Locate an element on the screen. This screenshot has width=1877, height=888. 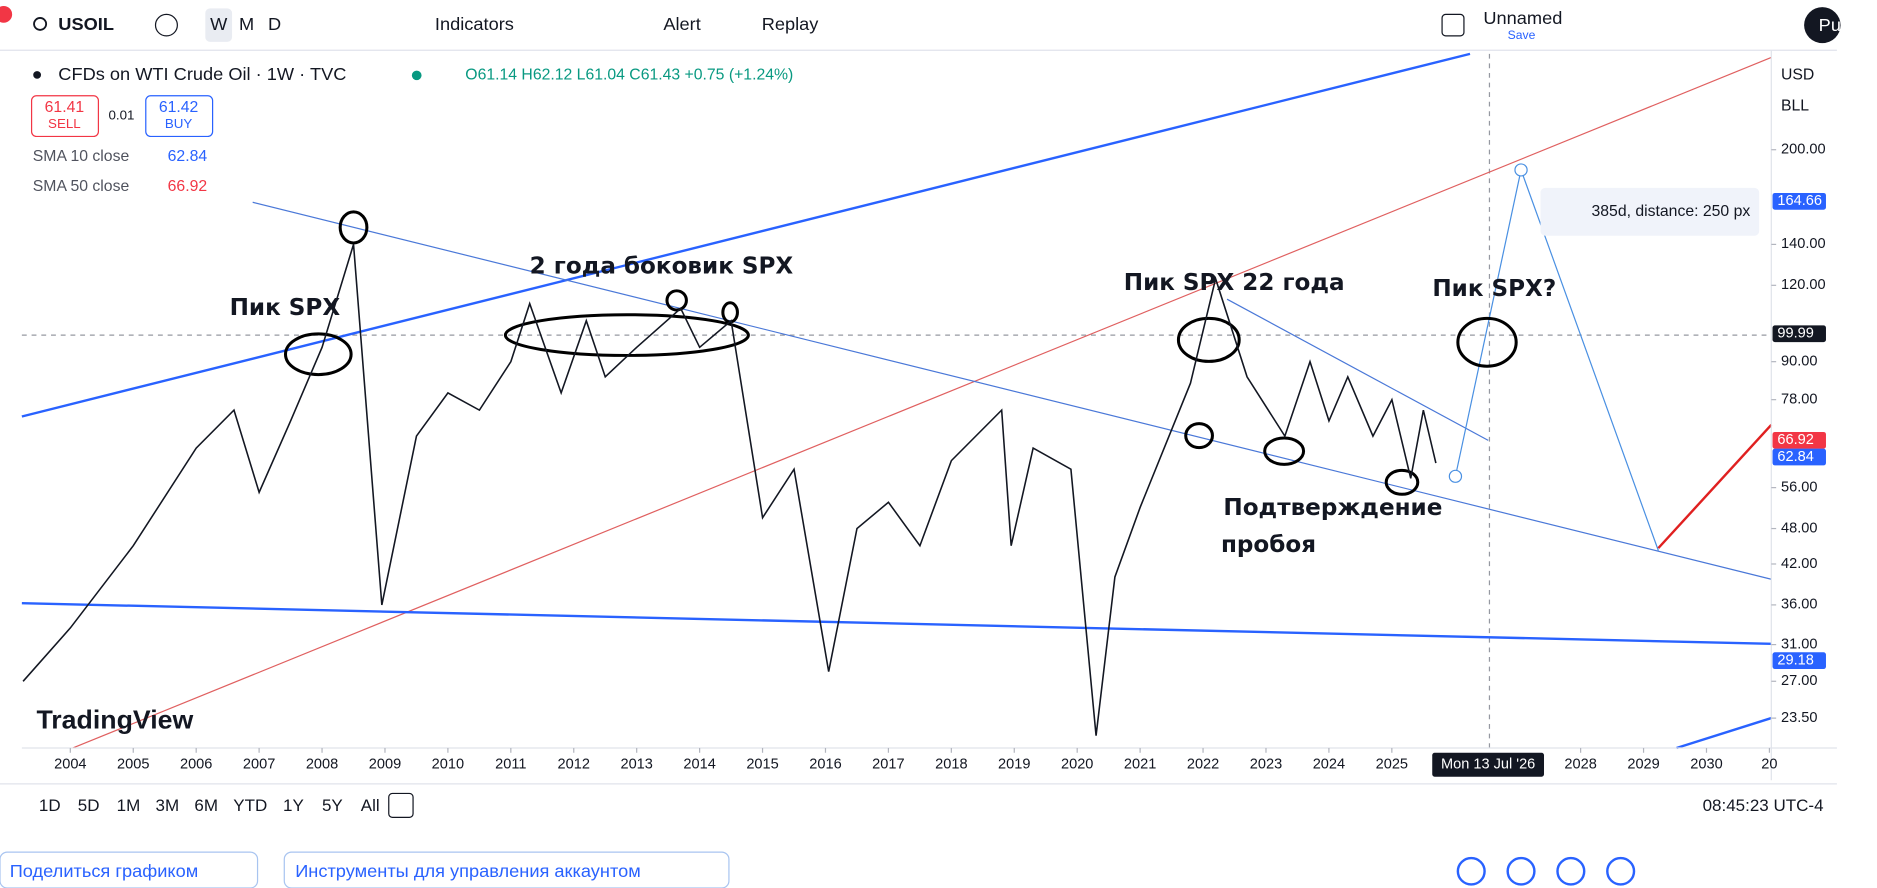
save: Save is located at coordinates (1522, 35).